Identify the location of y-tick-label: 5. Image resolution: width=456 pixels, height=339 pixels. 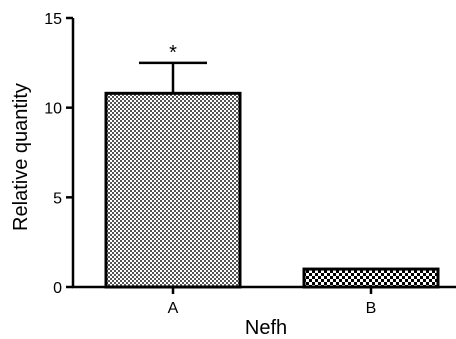
(57, 198).